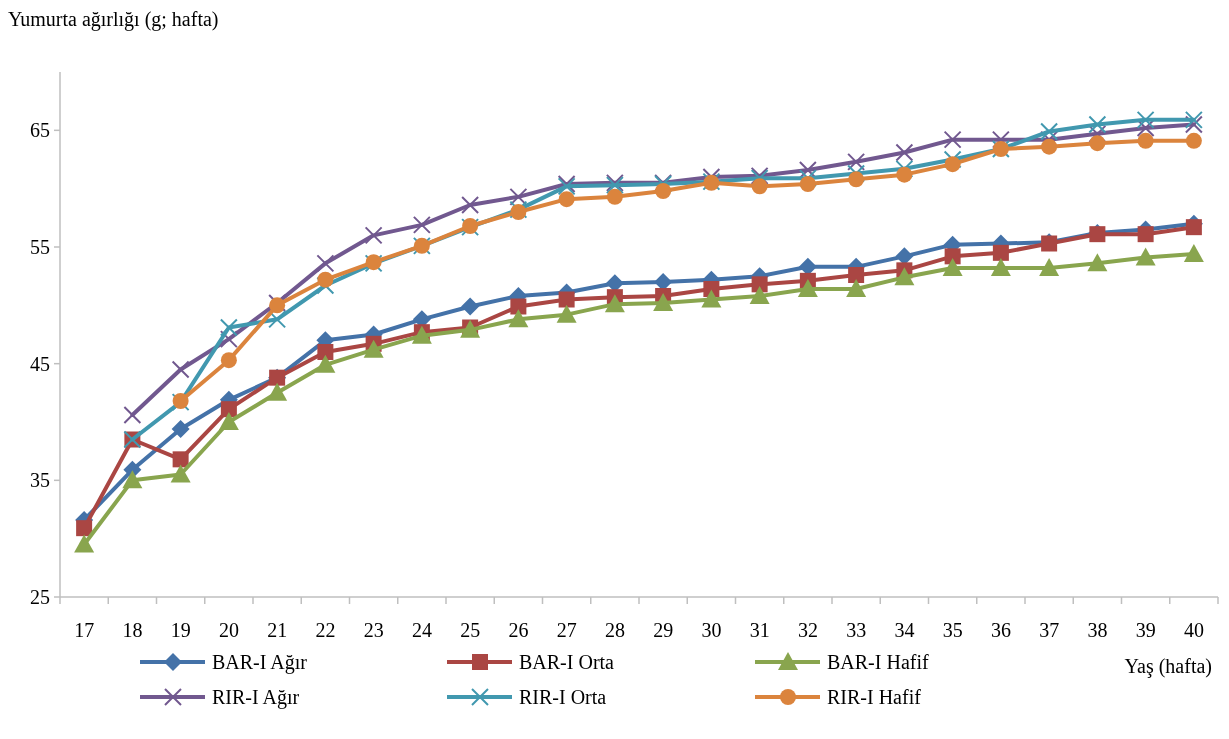  What do you see at coordinates (84, 630) in the screenshot?
I see `x-tick-label: 17` at bounding box center [84, 630].